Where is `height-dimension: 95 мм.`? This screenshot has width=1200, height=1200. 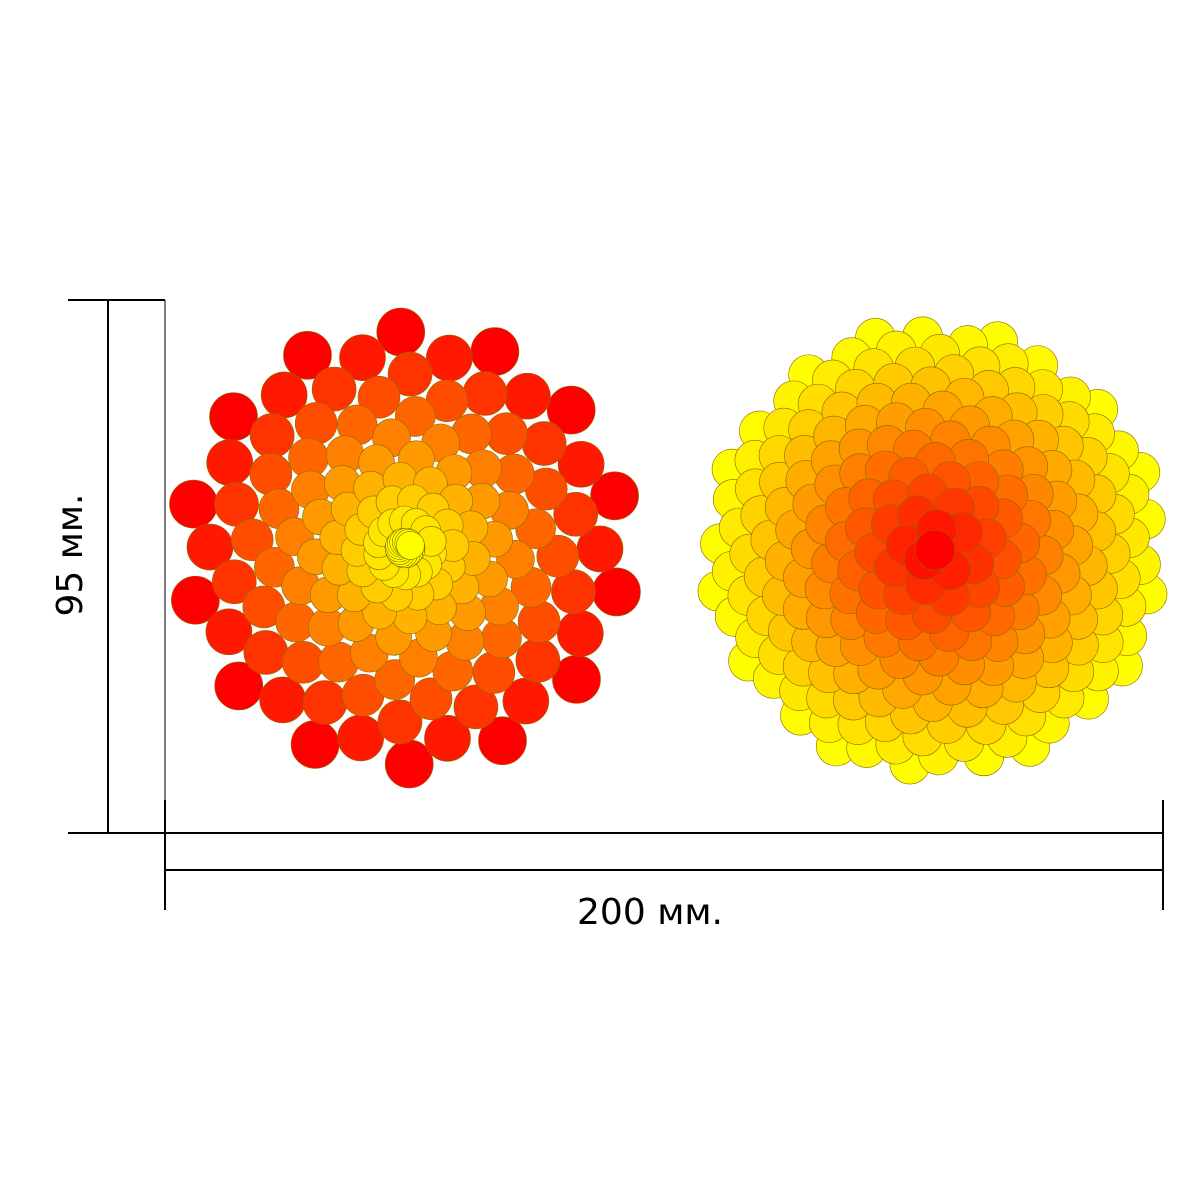 height-dimension: 95 мм. is located at coordinates (108, 566).